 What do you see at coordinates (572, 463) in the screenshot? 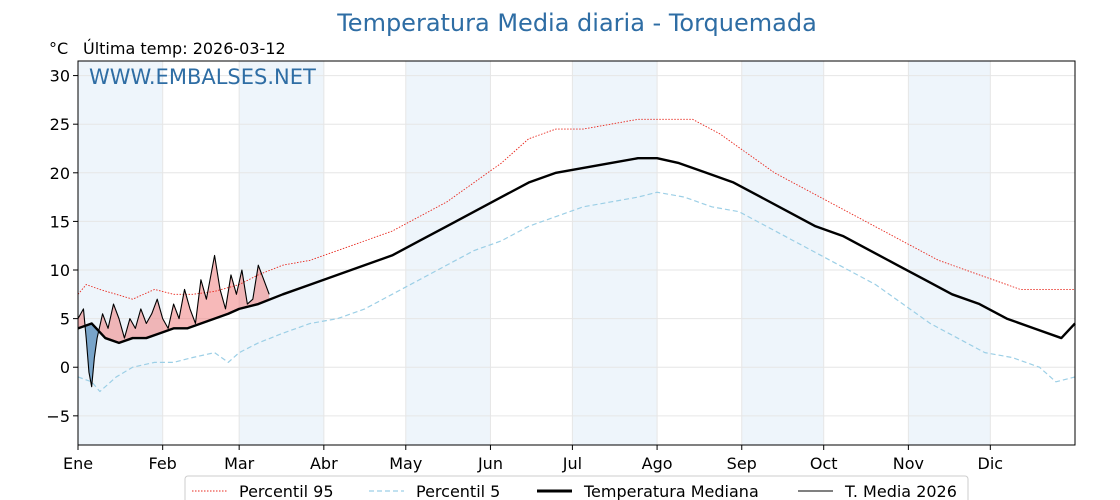
I see `x-tick-label-jul: Jul` at bounding box center [572, 463].